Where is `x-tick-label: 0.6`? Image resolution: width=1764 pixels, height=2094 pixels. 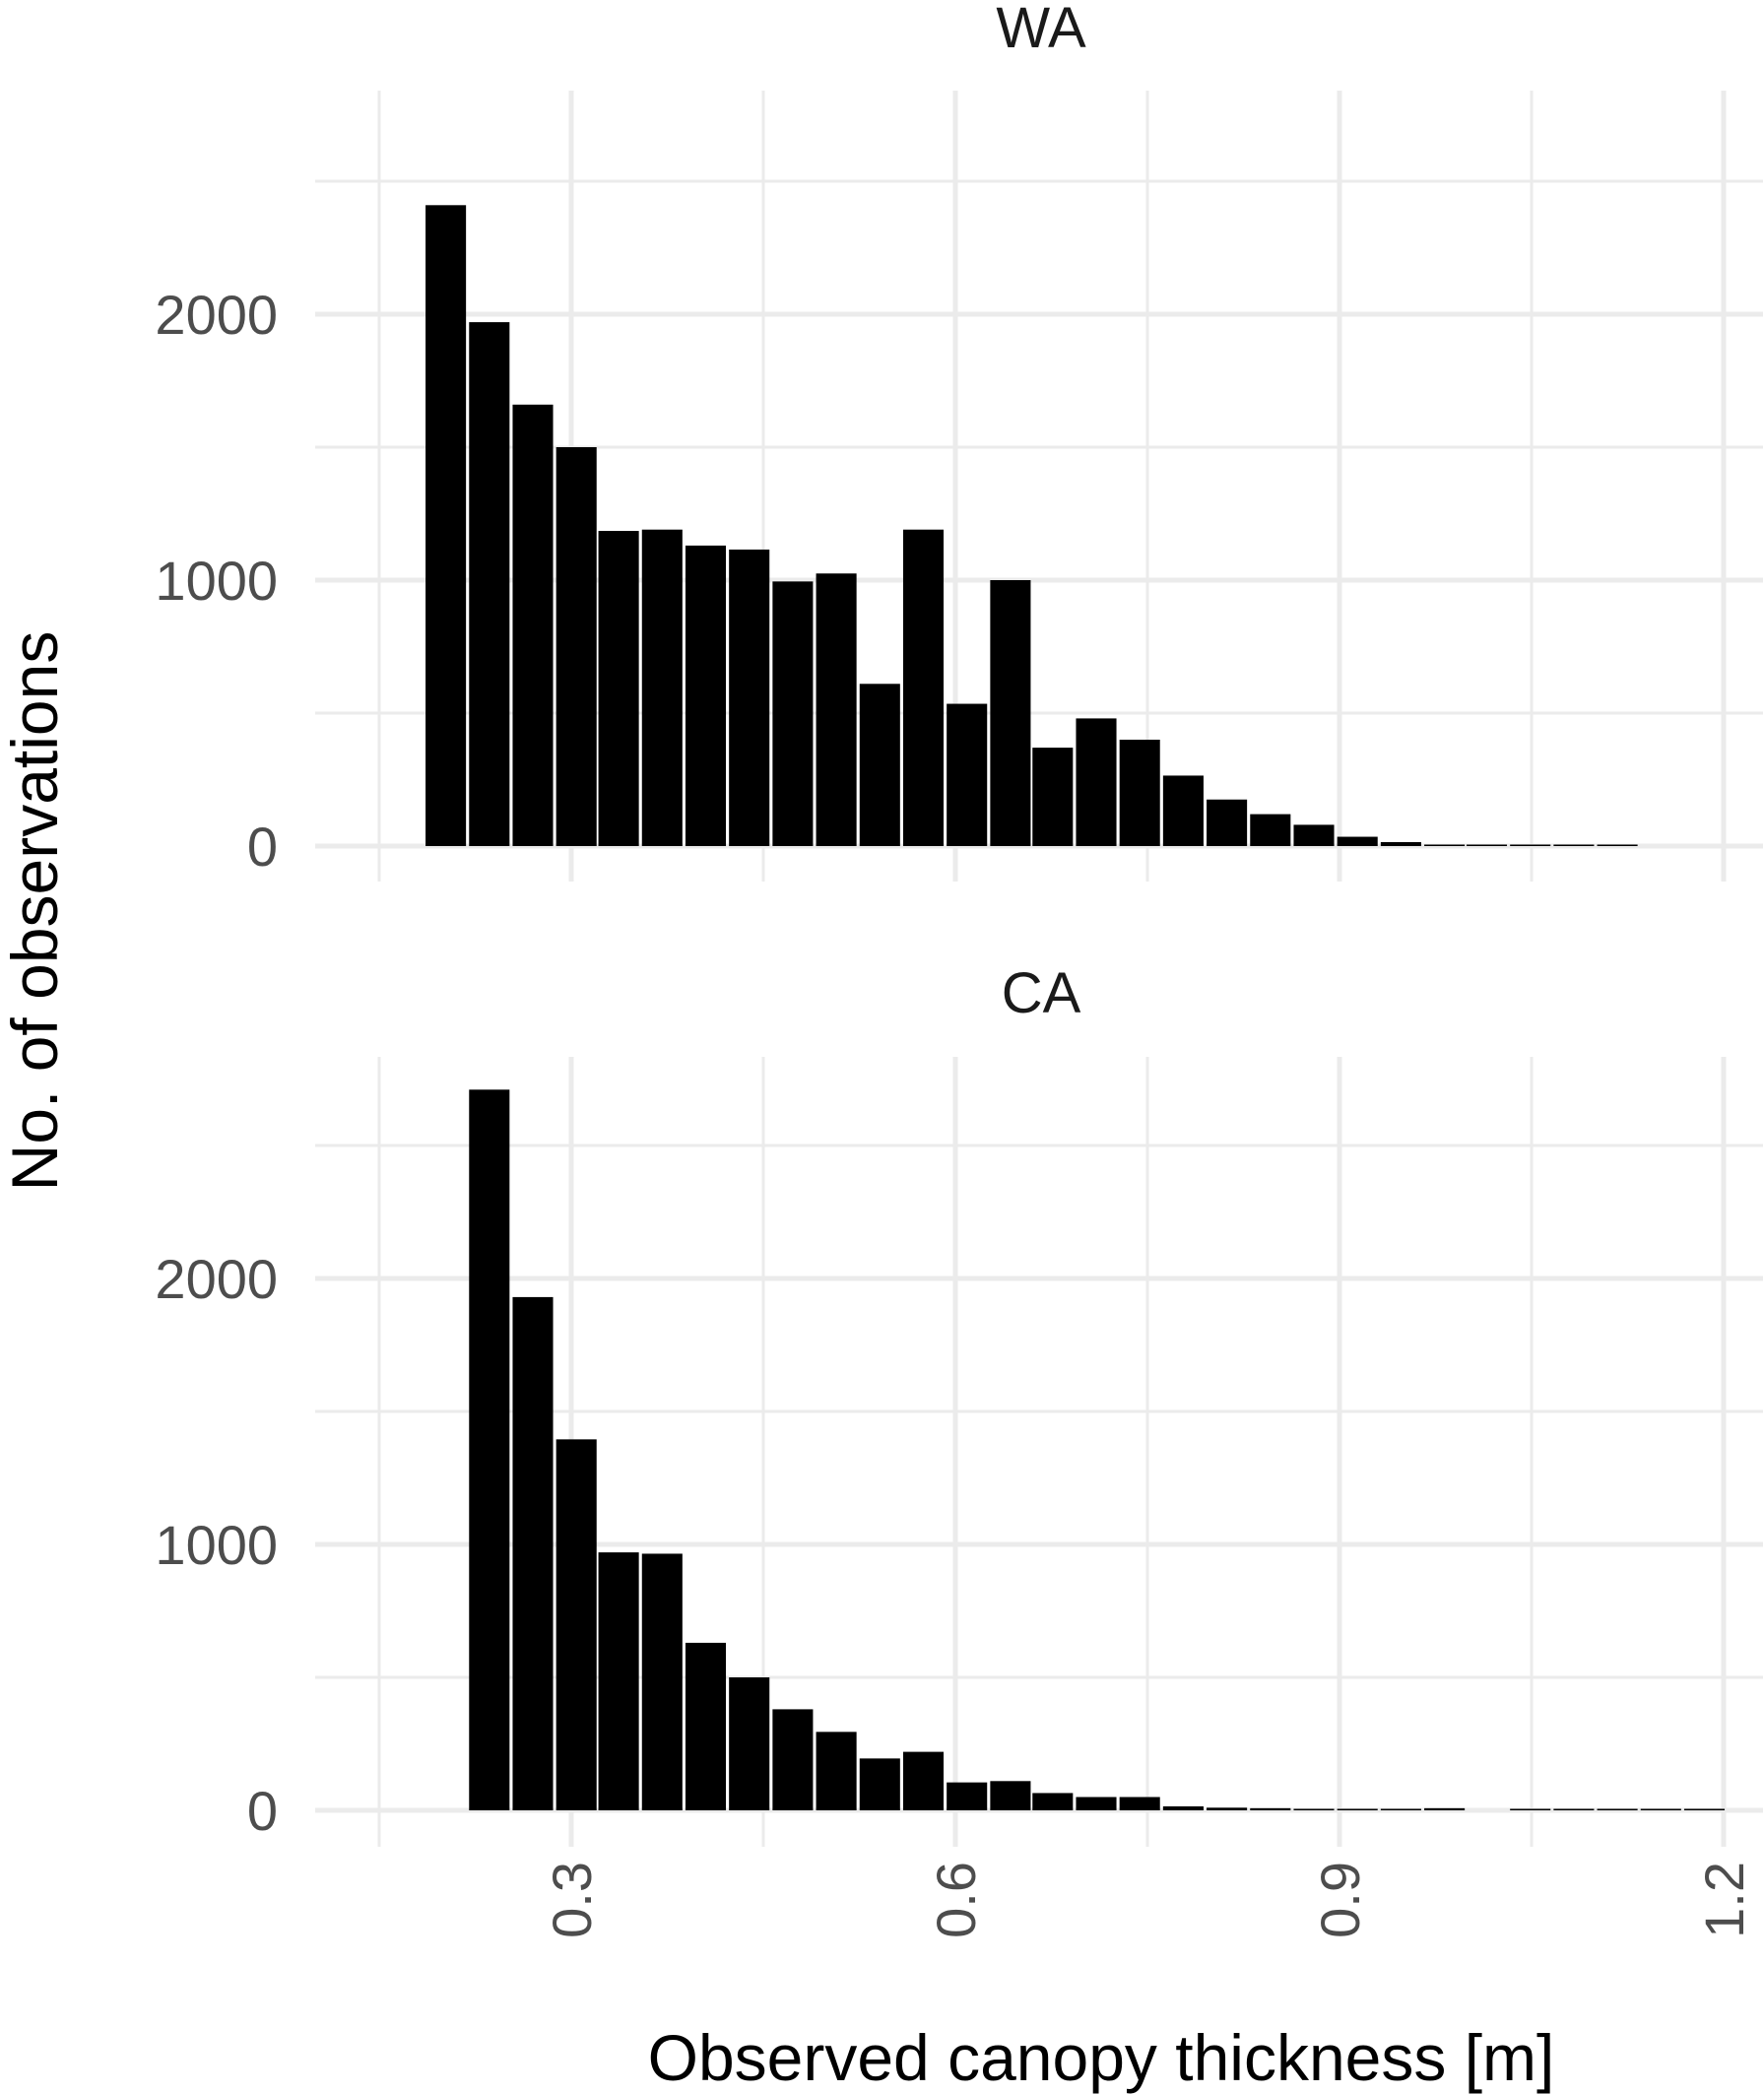
x-tick-label: 0.6 is located at coordinates (956, 1900).